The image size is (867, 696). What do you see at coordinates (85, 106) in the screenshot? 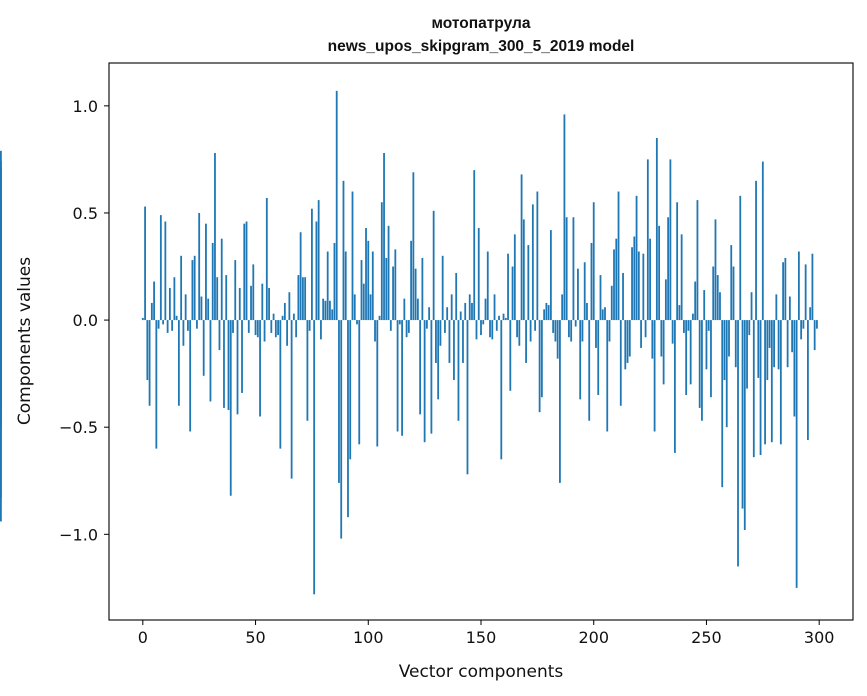
I see `y-tick-label: 1.0` at bounding box center [85, 106].